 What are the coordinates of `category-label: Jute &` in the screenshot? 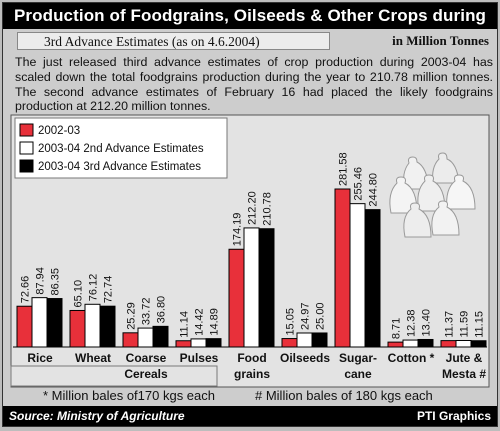 It's located at (464, 358).